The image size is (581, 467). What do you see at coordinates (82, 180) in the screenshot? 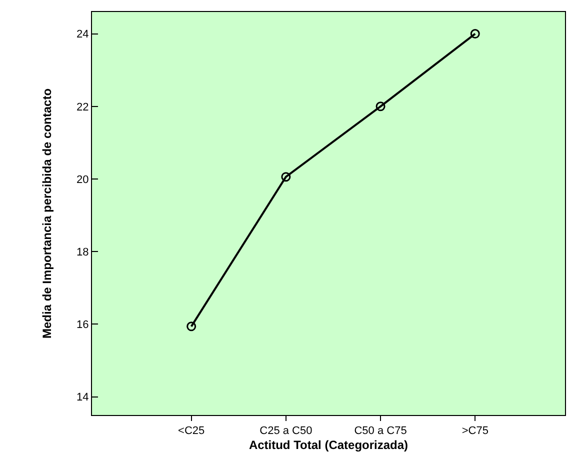
I see `y-tick-label: 20` at bounding box center [82, 180].